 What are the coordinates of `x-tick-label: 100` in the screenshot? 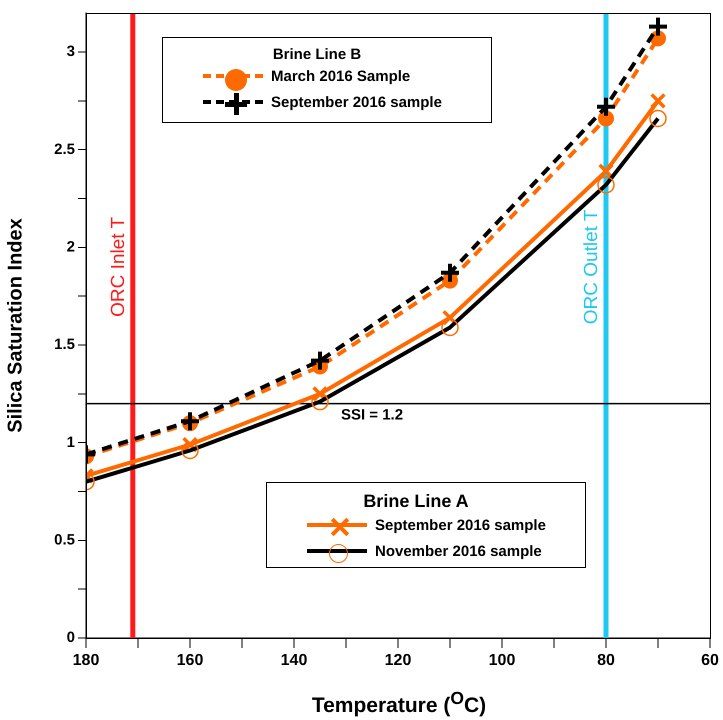 It's located at (502, 661).